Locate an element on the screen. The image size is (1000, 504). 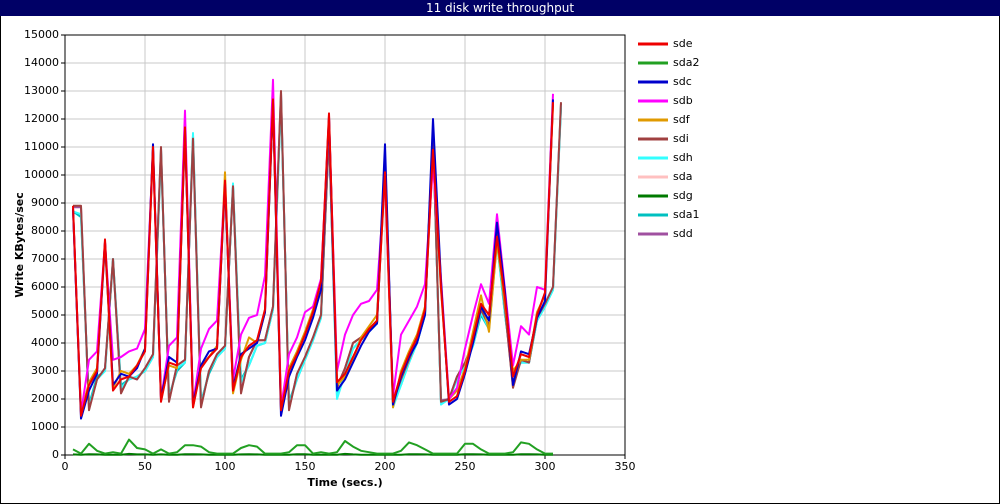
y-tick-label: 5000 is located at coordinates (45, 314).